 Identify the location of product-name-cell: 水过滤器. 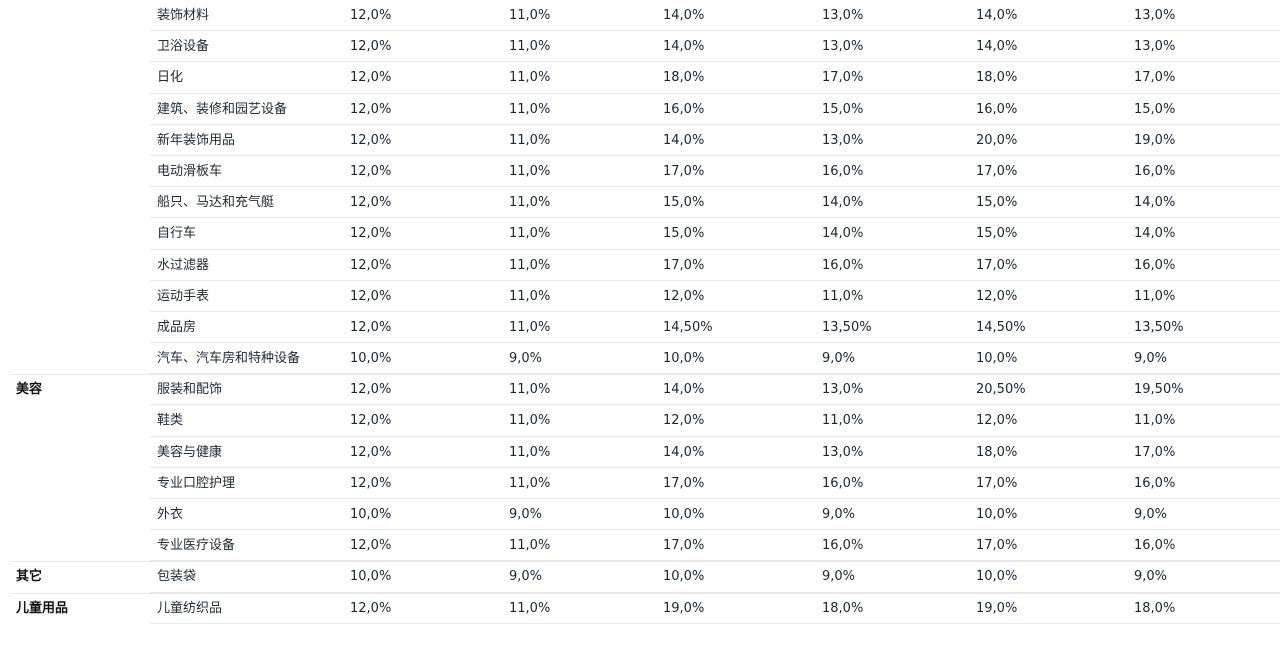
(183, 265).